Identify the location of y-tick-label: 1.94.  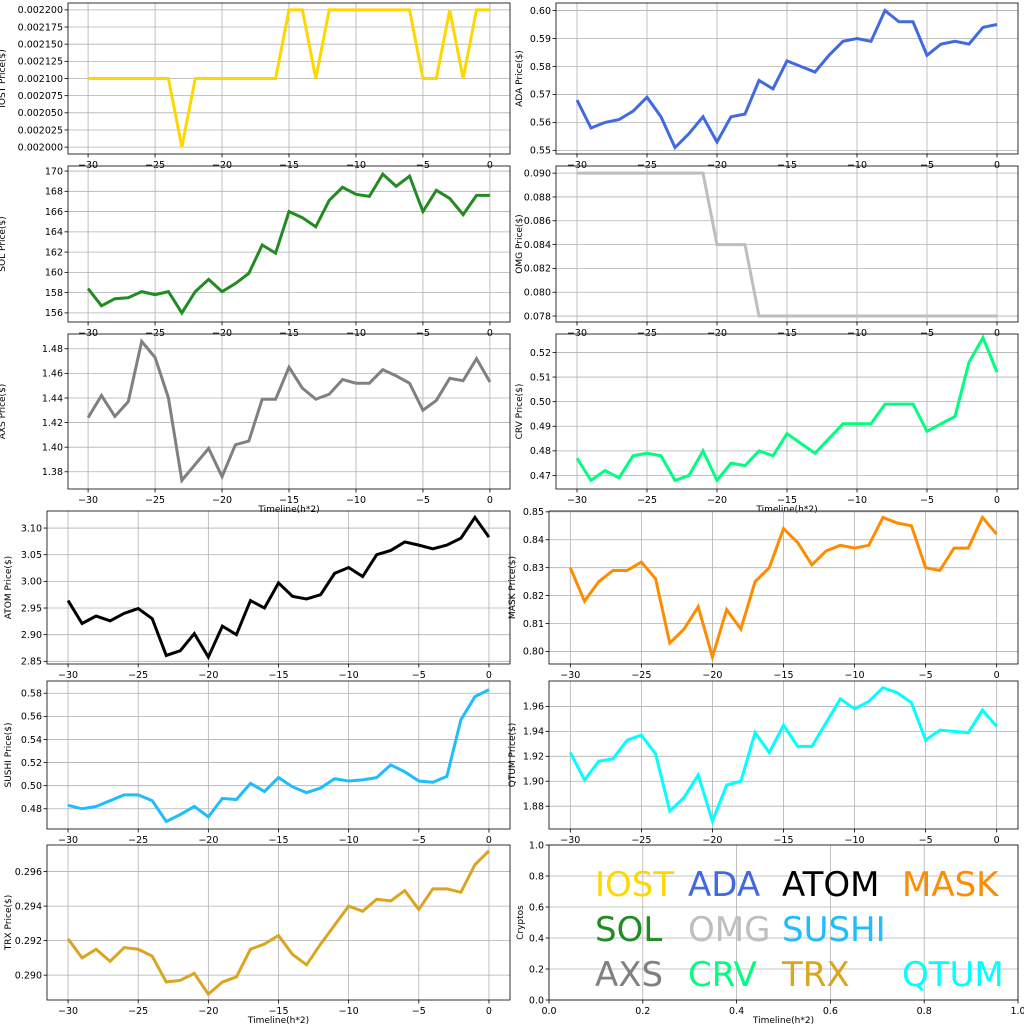
(533, 732).